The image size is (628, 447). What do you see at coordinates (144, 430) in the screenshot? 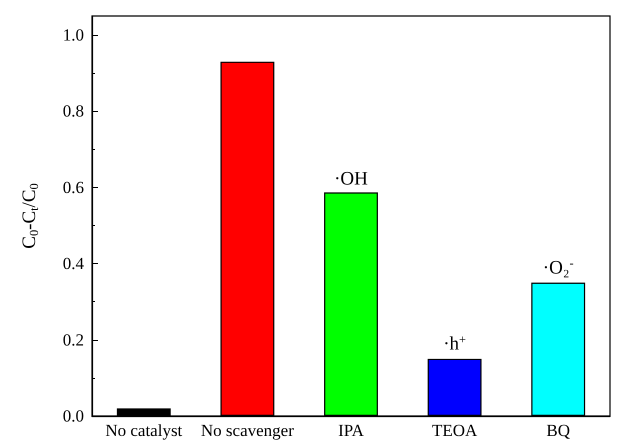
I see `x-tick-label: No catalyst` at bounding box center [144, 430].